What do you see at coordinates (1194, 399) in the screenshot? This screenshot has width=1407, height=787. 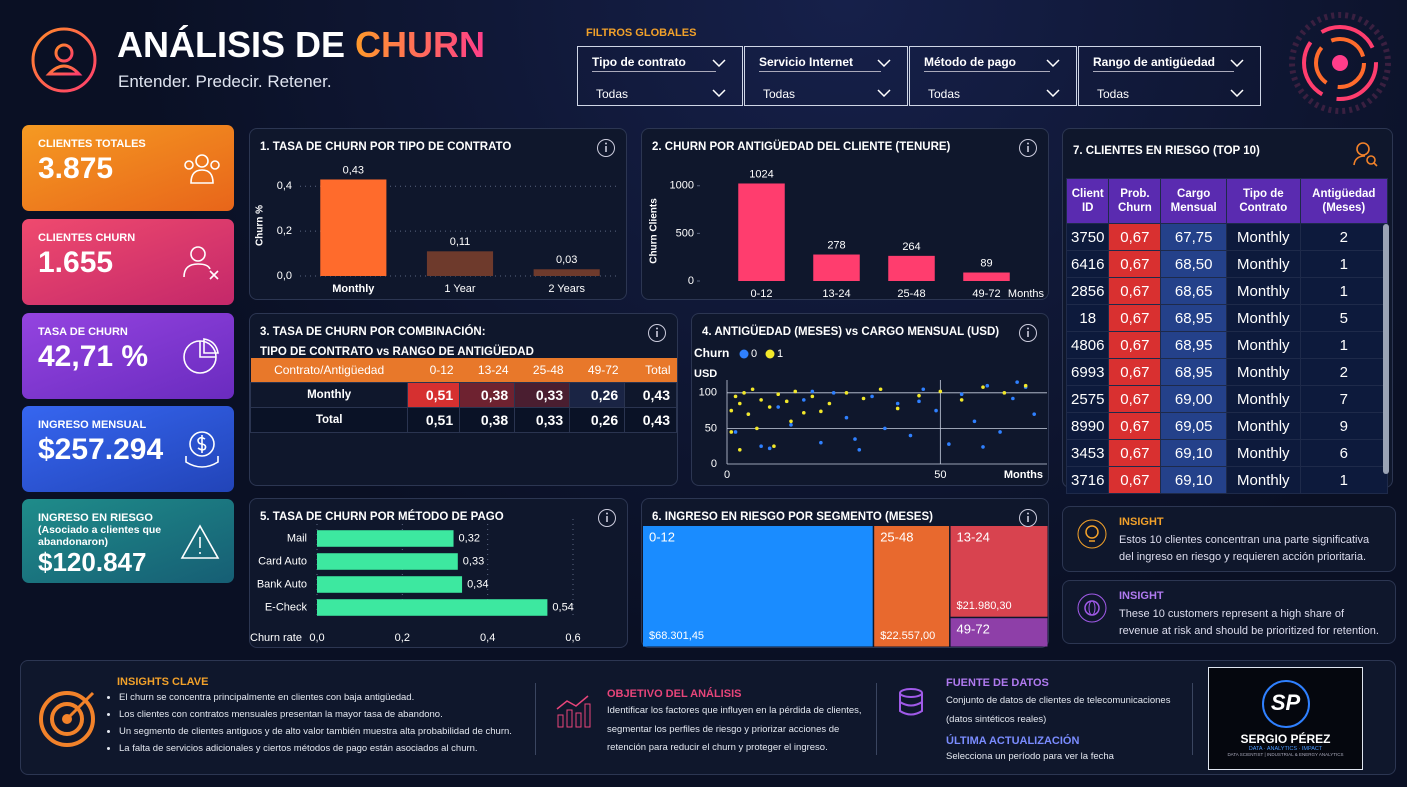 I see `table-cell: 69,00` at bounding box center [1194, 399].